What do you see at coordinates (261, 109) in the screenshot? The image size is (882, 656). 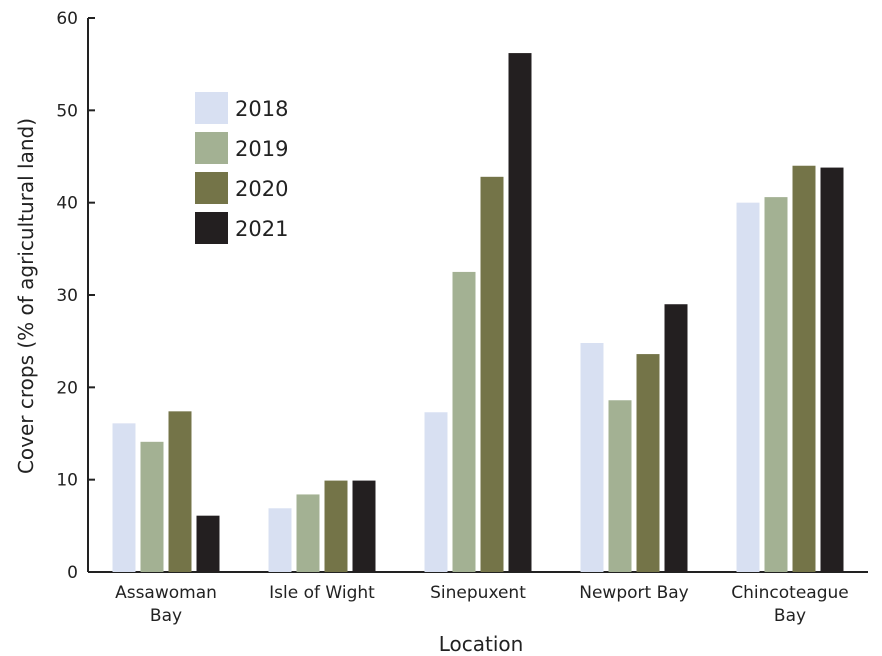 I see `legend-label: 2018` at bounding box center [261, 109].